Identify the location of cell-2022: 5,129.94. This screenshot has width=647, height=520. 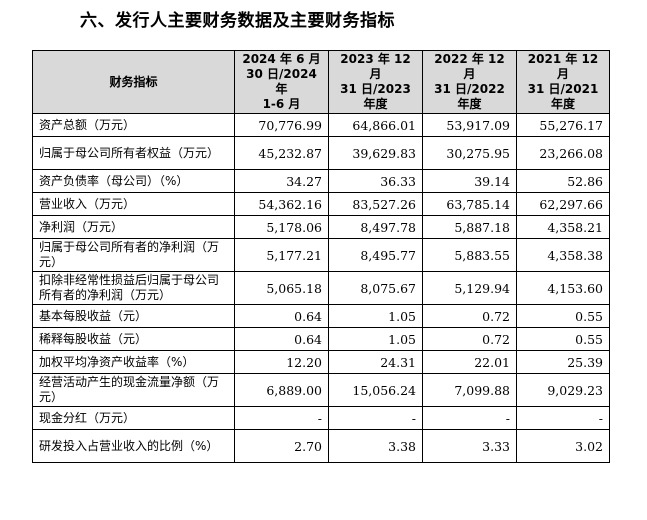
(469, 288).